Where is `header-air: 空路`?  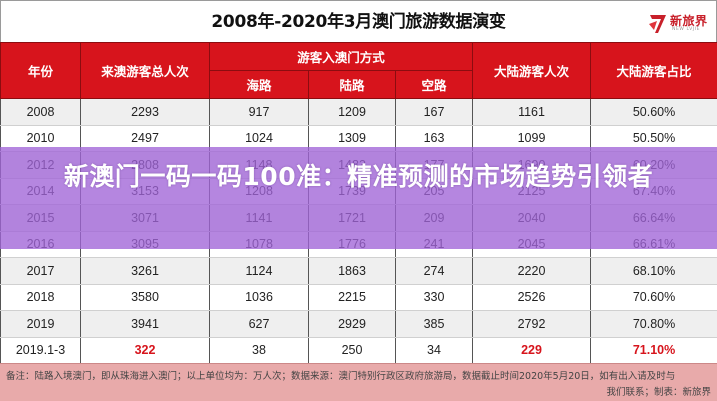 header-air: 空路 is located at coordinates (434, 85).